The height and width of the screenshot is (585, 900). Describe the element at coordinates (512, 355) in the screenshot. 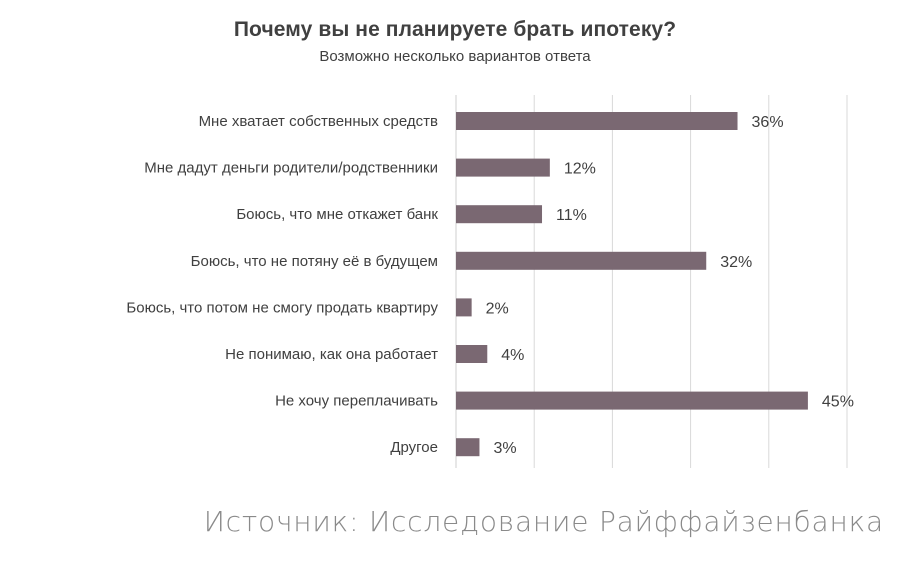

I see `value-label: 4%` at that location.